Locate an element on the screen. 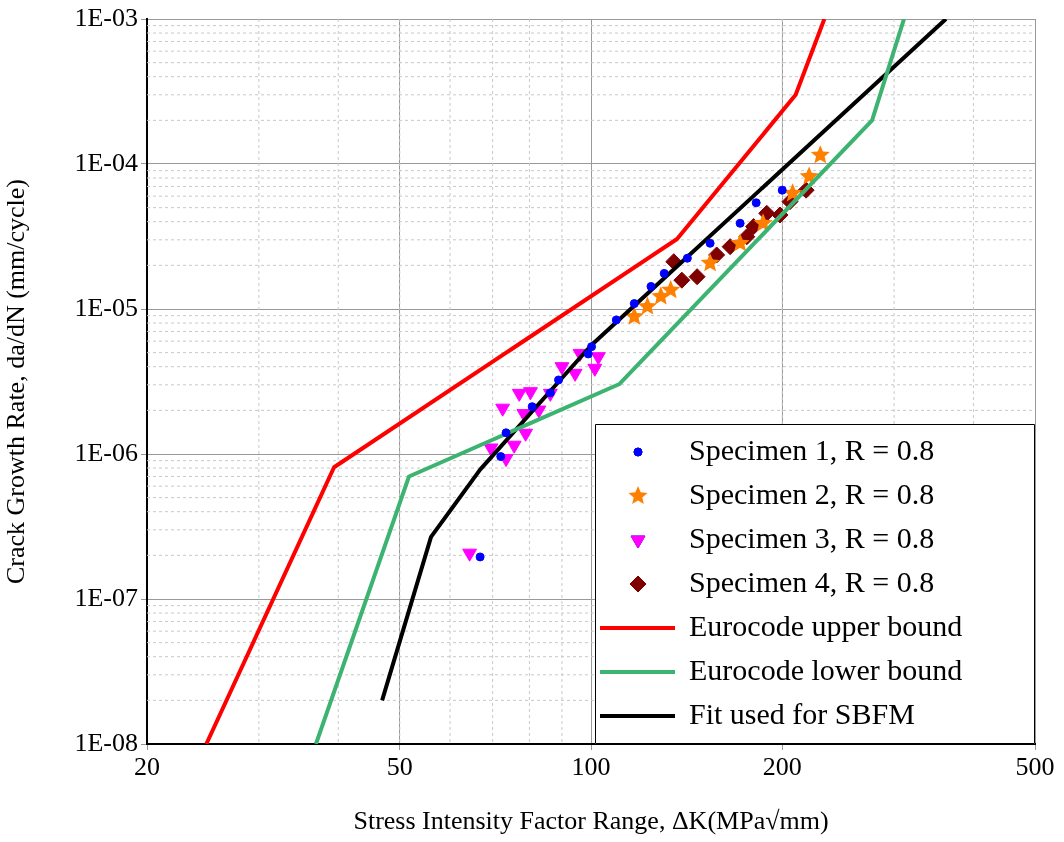  y-tick-label: 1E-04 is located at coordinates (106, 162).